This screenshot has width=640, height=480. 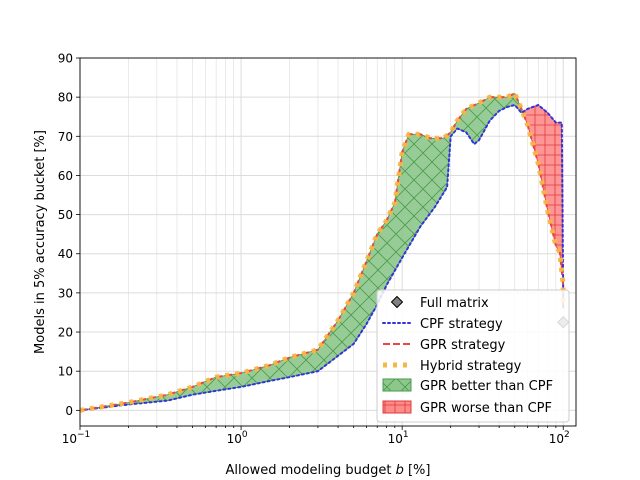 I want to click on y-tick-label: 30, so click(x=65, y=293).